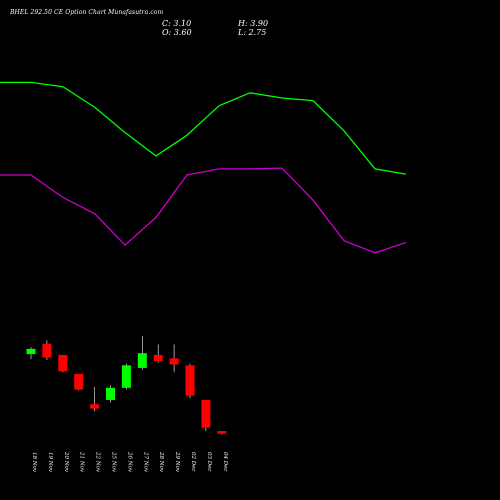  I want to click on x-tick-label: 25 Nov, so click(114, 462).